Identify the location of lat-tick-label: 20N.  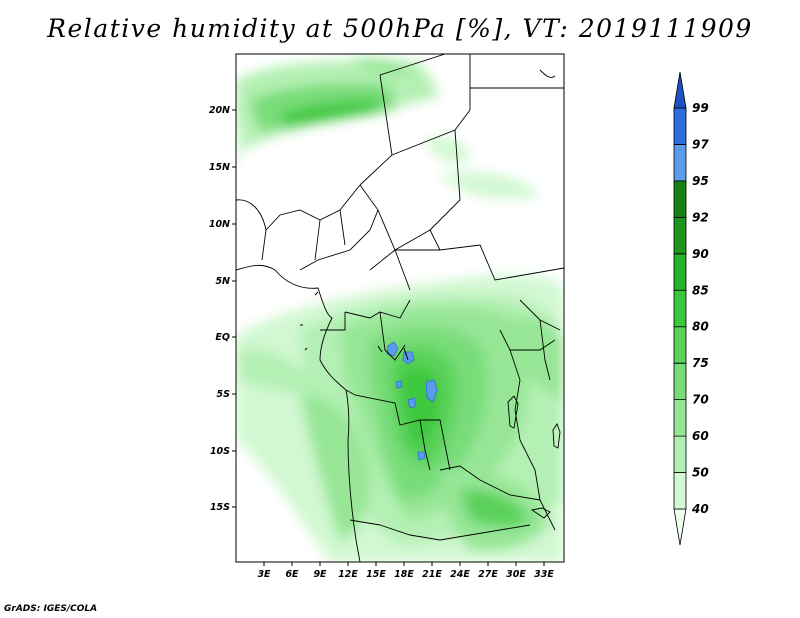
(219, 110).